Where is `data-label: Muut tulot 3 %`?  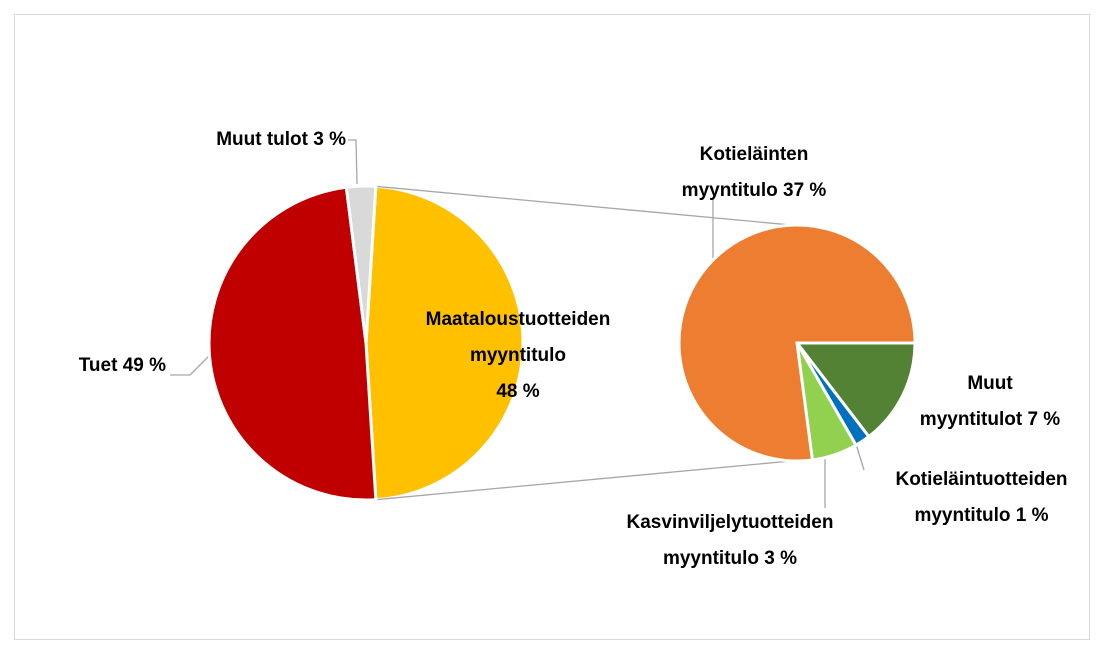 data-label: Muut tulot 3 % is located at coordinates (281, 139).